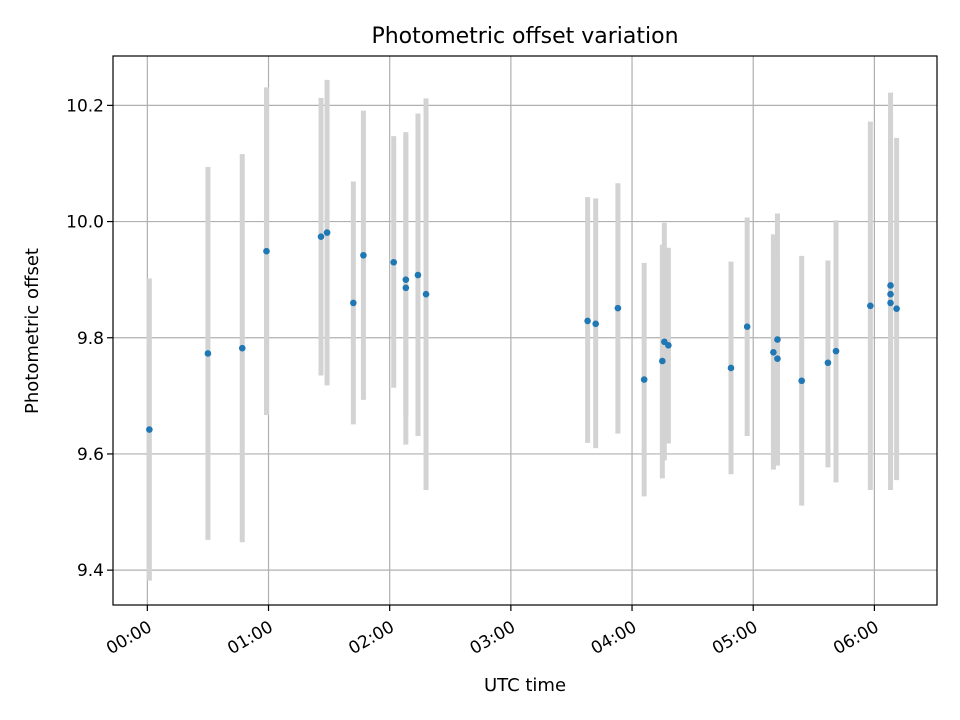 This screenshot has height=720, width=960. What do you see at coordinates (525, 685) in the screenshot?
I see `x-axis-label: UTC time` at bounding box center [525, 685].